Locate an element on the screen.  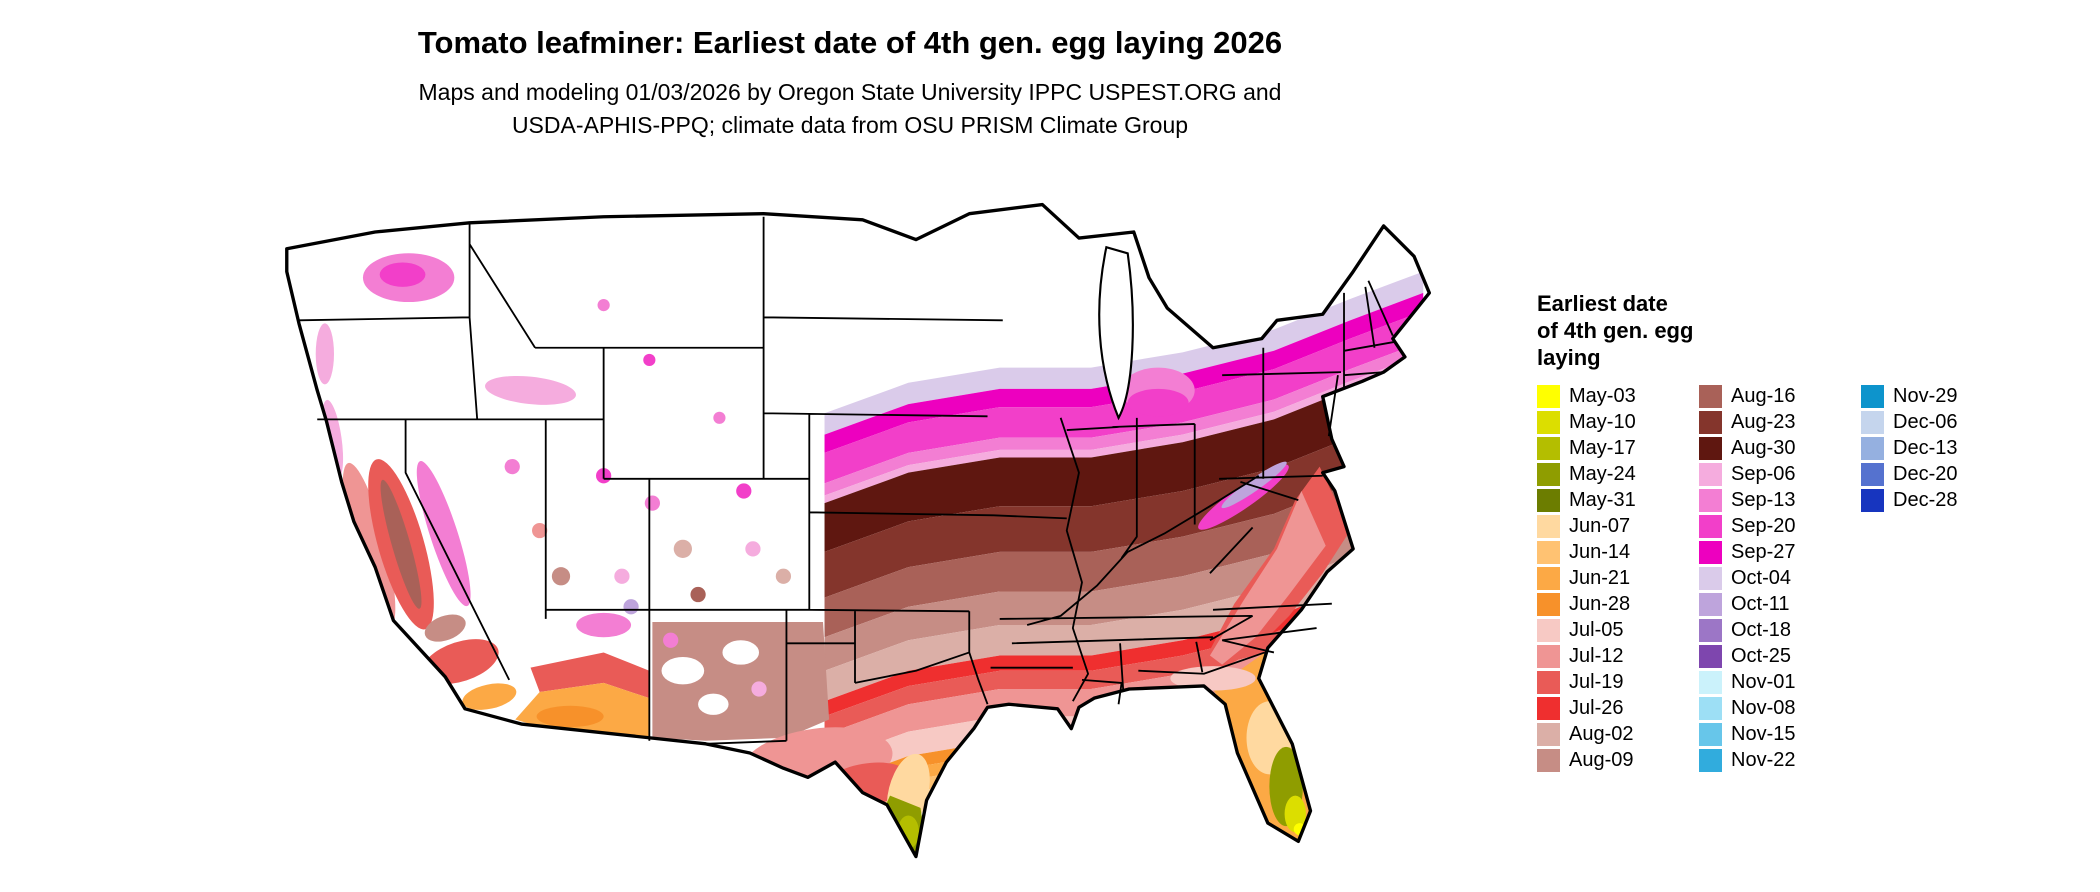
legend-label: Aug-02 is located at coordinates (1601, 734).